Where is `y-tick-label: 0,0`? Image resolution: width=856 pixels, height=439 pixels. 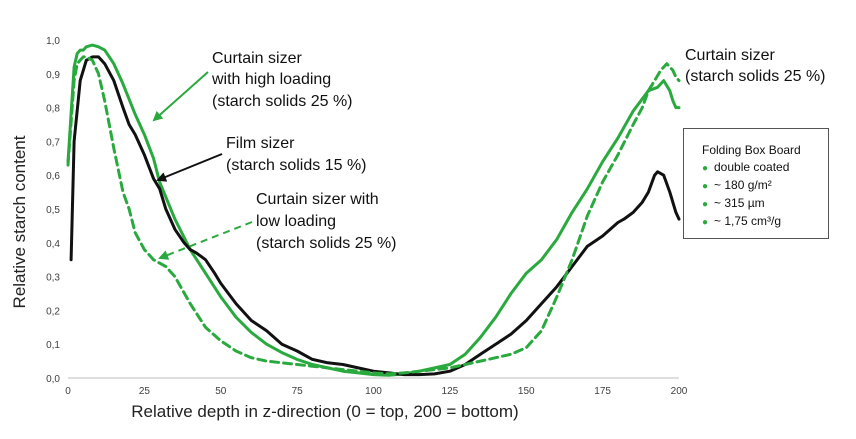 y-tick-label: 0,0 is located at coordinates (53, 379).